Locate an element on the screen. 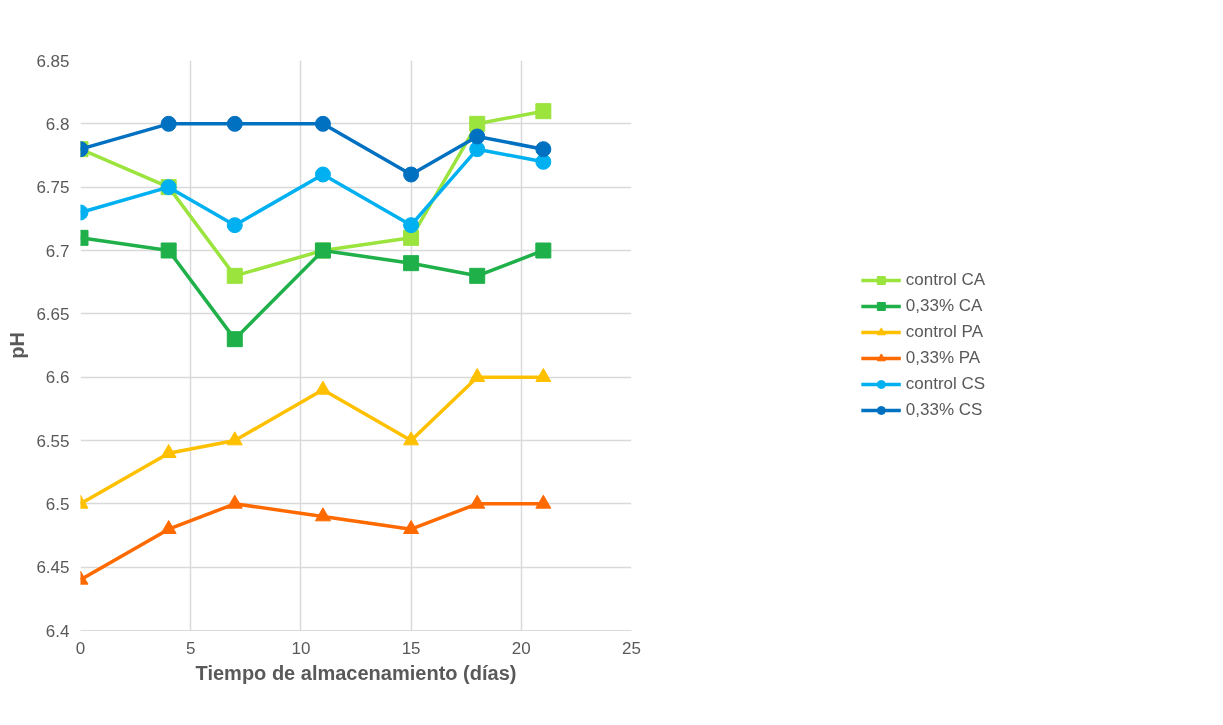  x-tick-label: 5 is located at coordinates (190, 648).